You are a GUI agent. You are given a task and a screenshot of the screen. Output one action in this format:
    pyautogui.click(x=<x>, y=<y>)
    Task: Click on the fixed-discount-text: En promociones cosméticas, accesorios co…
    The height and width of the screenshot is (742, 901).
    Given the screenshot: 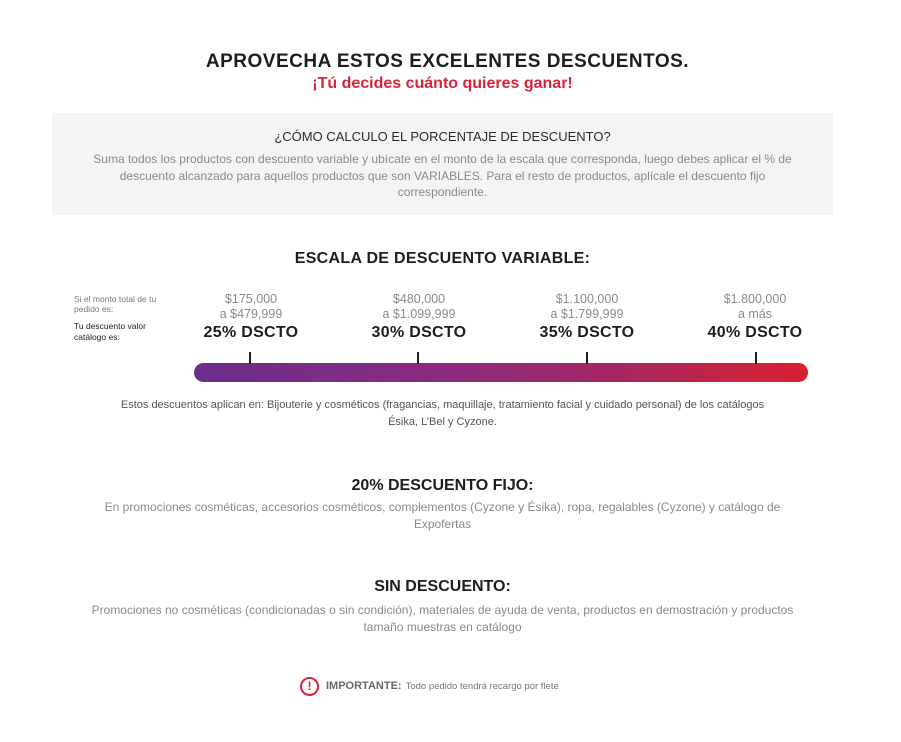 What is the action you would take?
    pyautogui.click(x=442, y=515)
    